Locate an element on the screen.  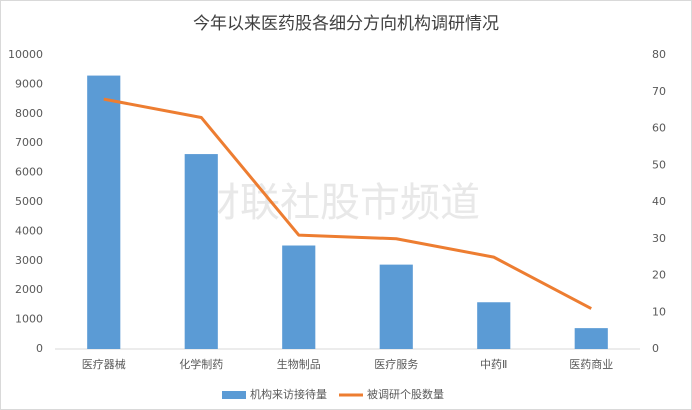
y2-tick-label: 0 is located at coordinates (655, 348).